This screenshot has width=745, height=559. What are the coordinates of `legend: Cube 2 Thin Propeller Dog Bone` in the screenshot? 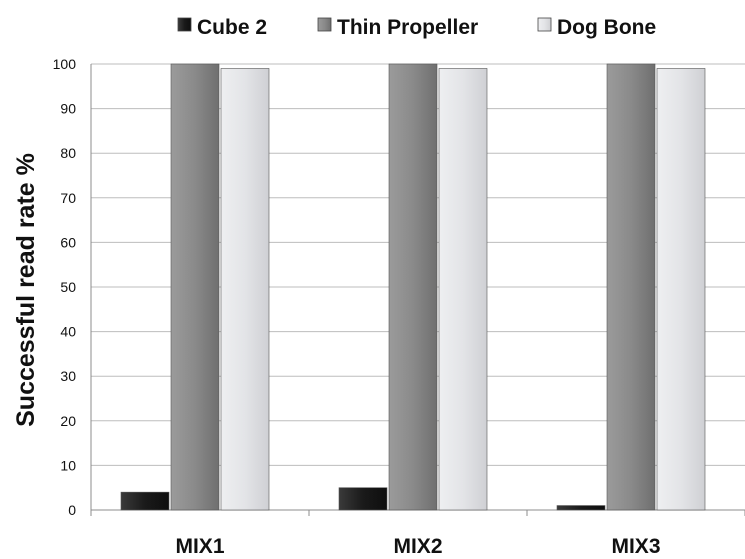 It's located at (416, 27).